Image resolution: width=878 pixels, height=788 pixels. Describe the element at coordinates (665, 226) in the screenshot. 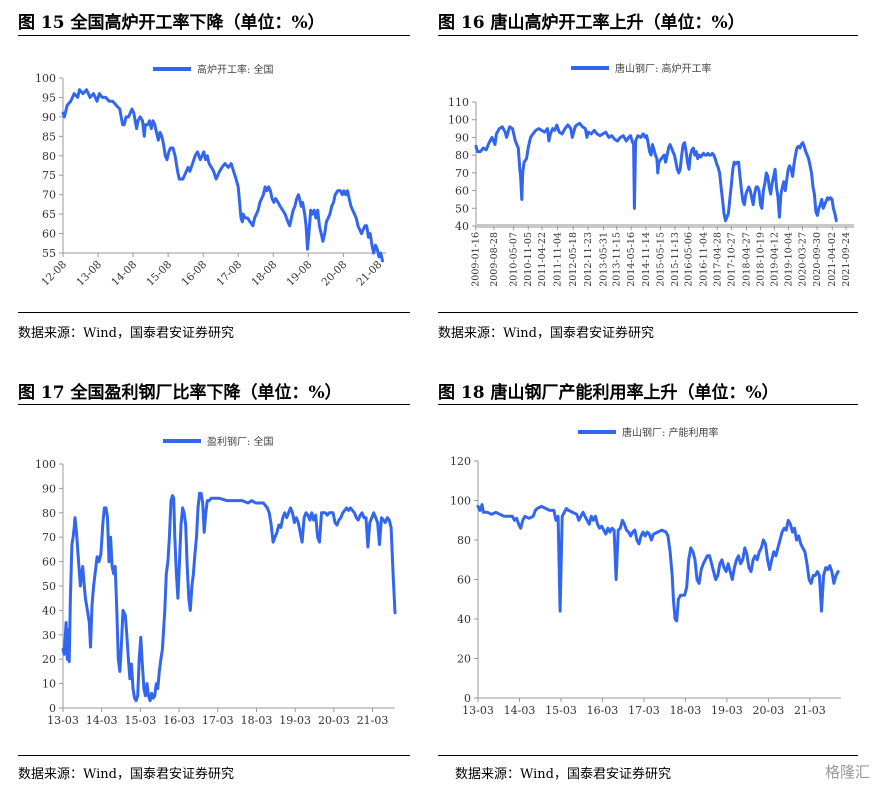

I see `x-axis-band` at that location.